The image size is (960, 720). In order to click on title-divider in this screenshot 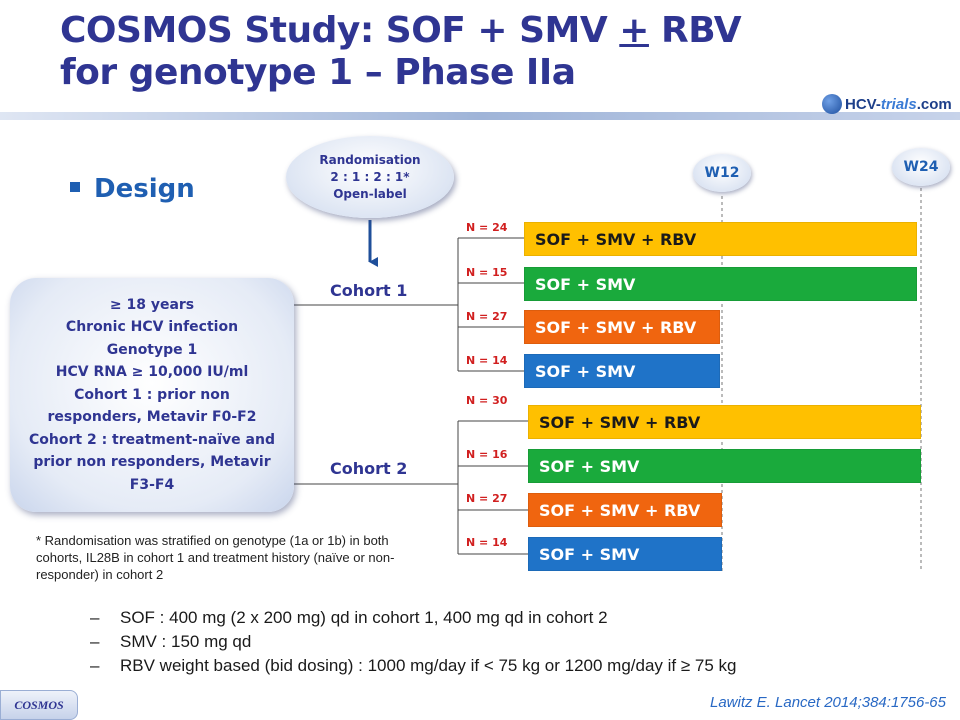, I will do `click(480, 116)`.